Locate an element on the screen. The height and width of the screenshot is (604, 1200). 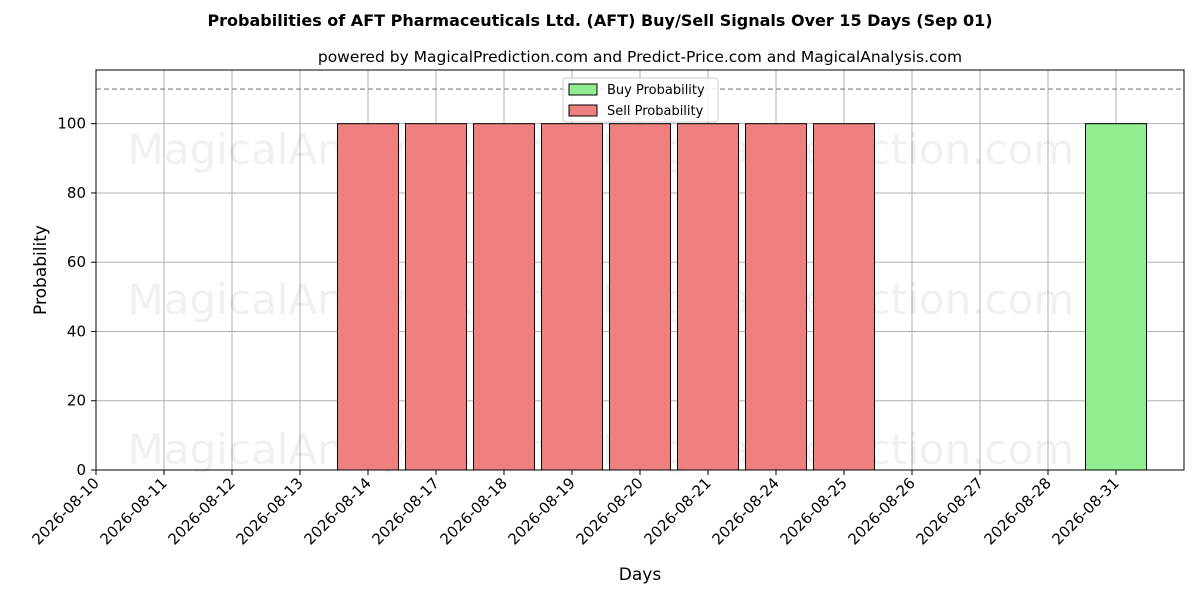
legend-swatch-sell is located at coordinates (583, 110).